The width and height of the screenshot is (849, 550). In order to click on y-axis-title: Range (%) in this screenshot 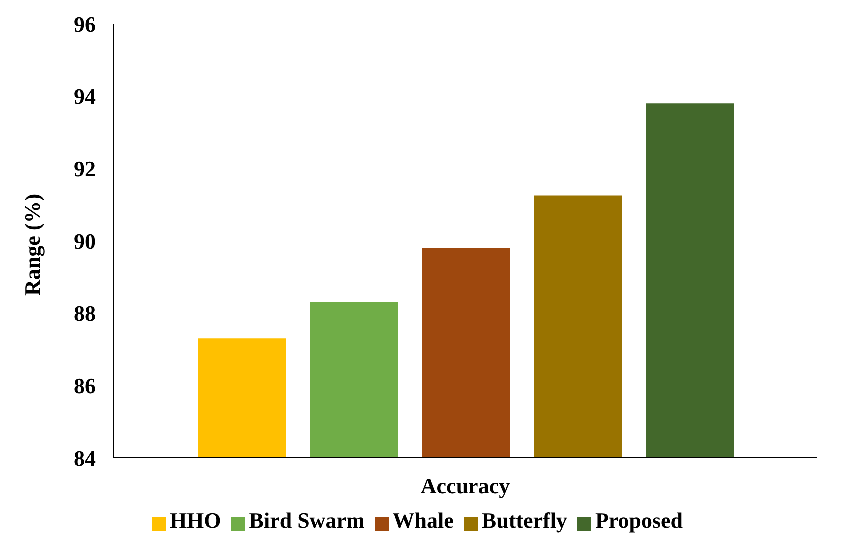, I will do `click(32, 245)`.